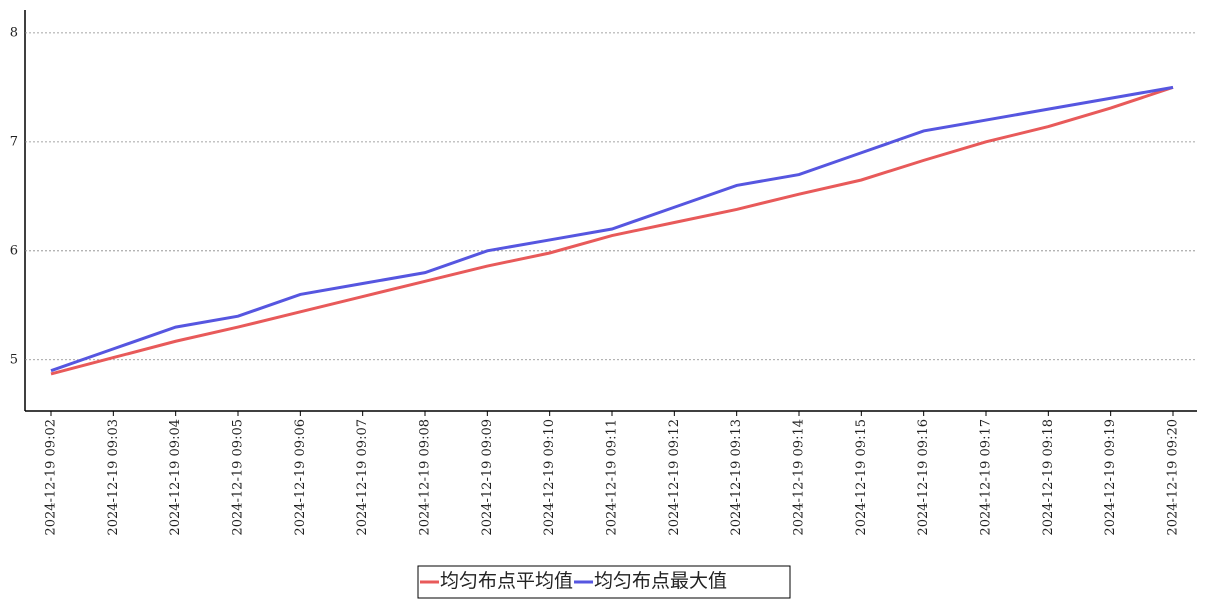 This screenshot has height=600, width=1207. I want to click on x-tick-label: 2024-12-19 09:05, so click(238, 477).